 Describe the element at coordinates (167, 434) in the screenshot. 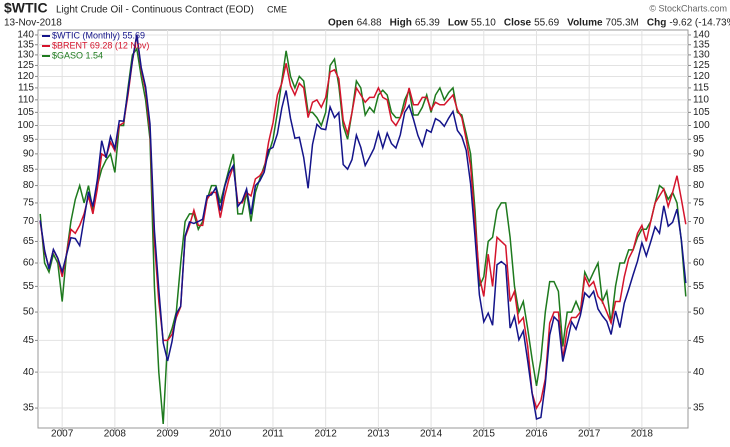

I see `x-tick-label: 2009` at that location.